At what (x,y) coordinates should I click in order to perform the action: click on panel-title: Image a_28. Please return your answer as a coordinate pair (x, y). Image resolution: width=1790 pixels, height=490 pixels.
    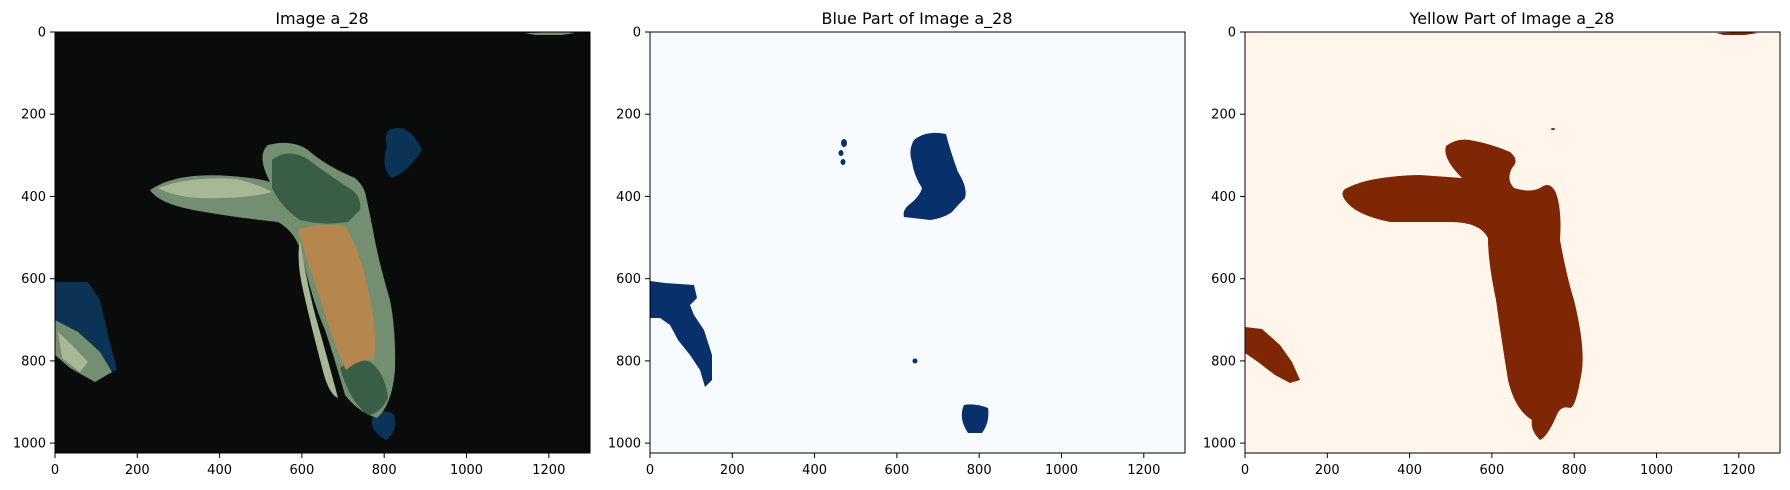
    Looking at the image, I should click on (321, 19).